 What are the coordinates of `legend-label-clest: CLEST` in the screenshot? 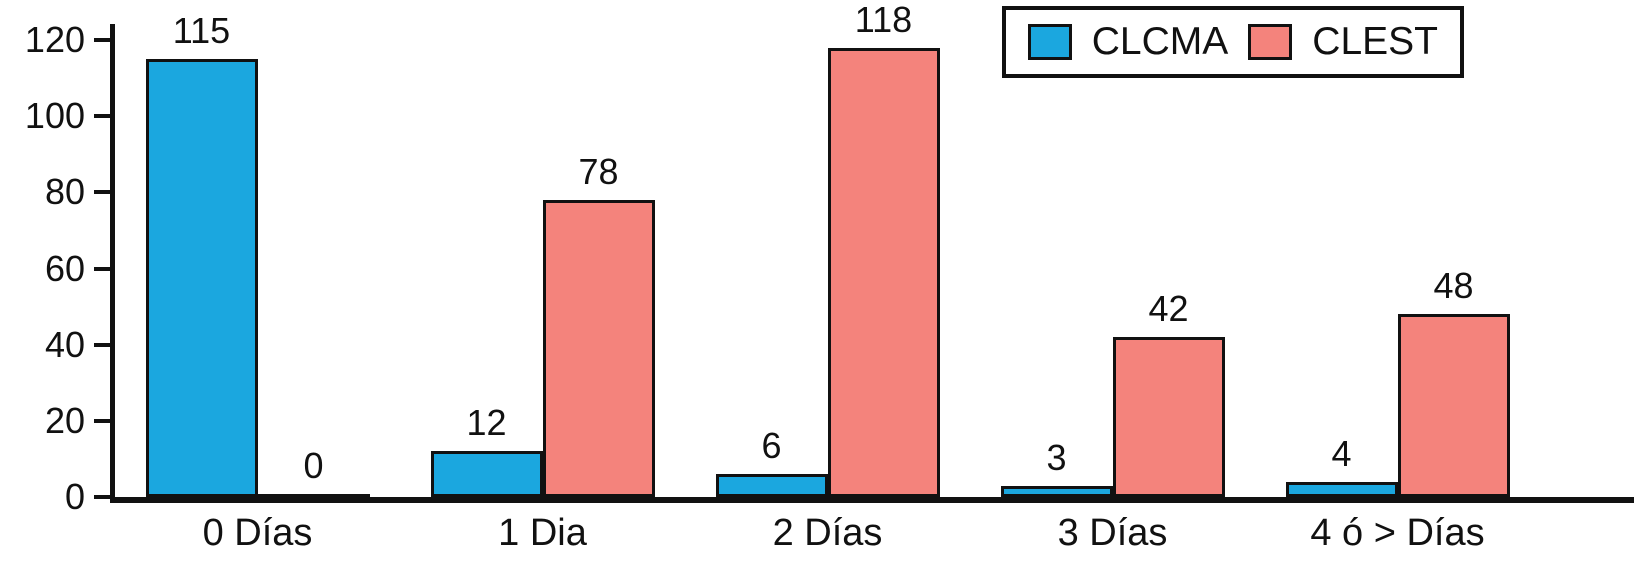 It's located at (1375, 41).